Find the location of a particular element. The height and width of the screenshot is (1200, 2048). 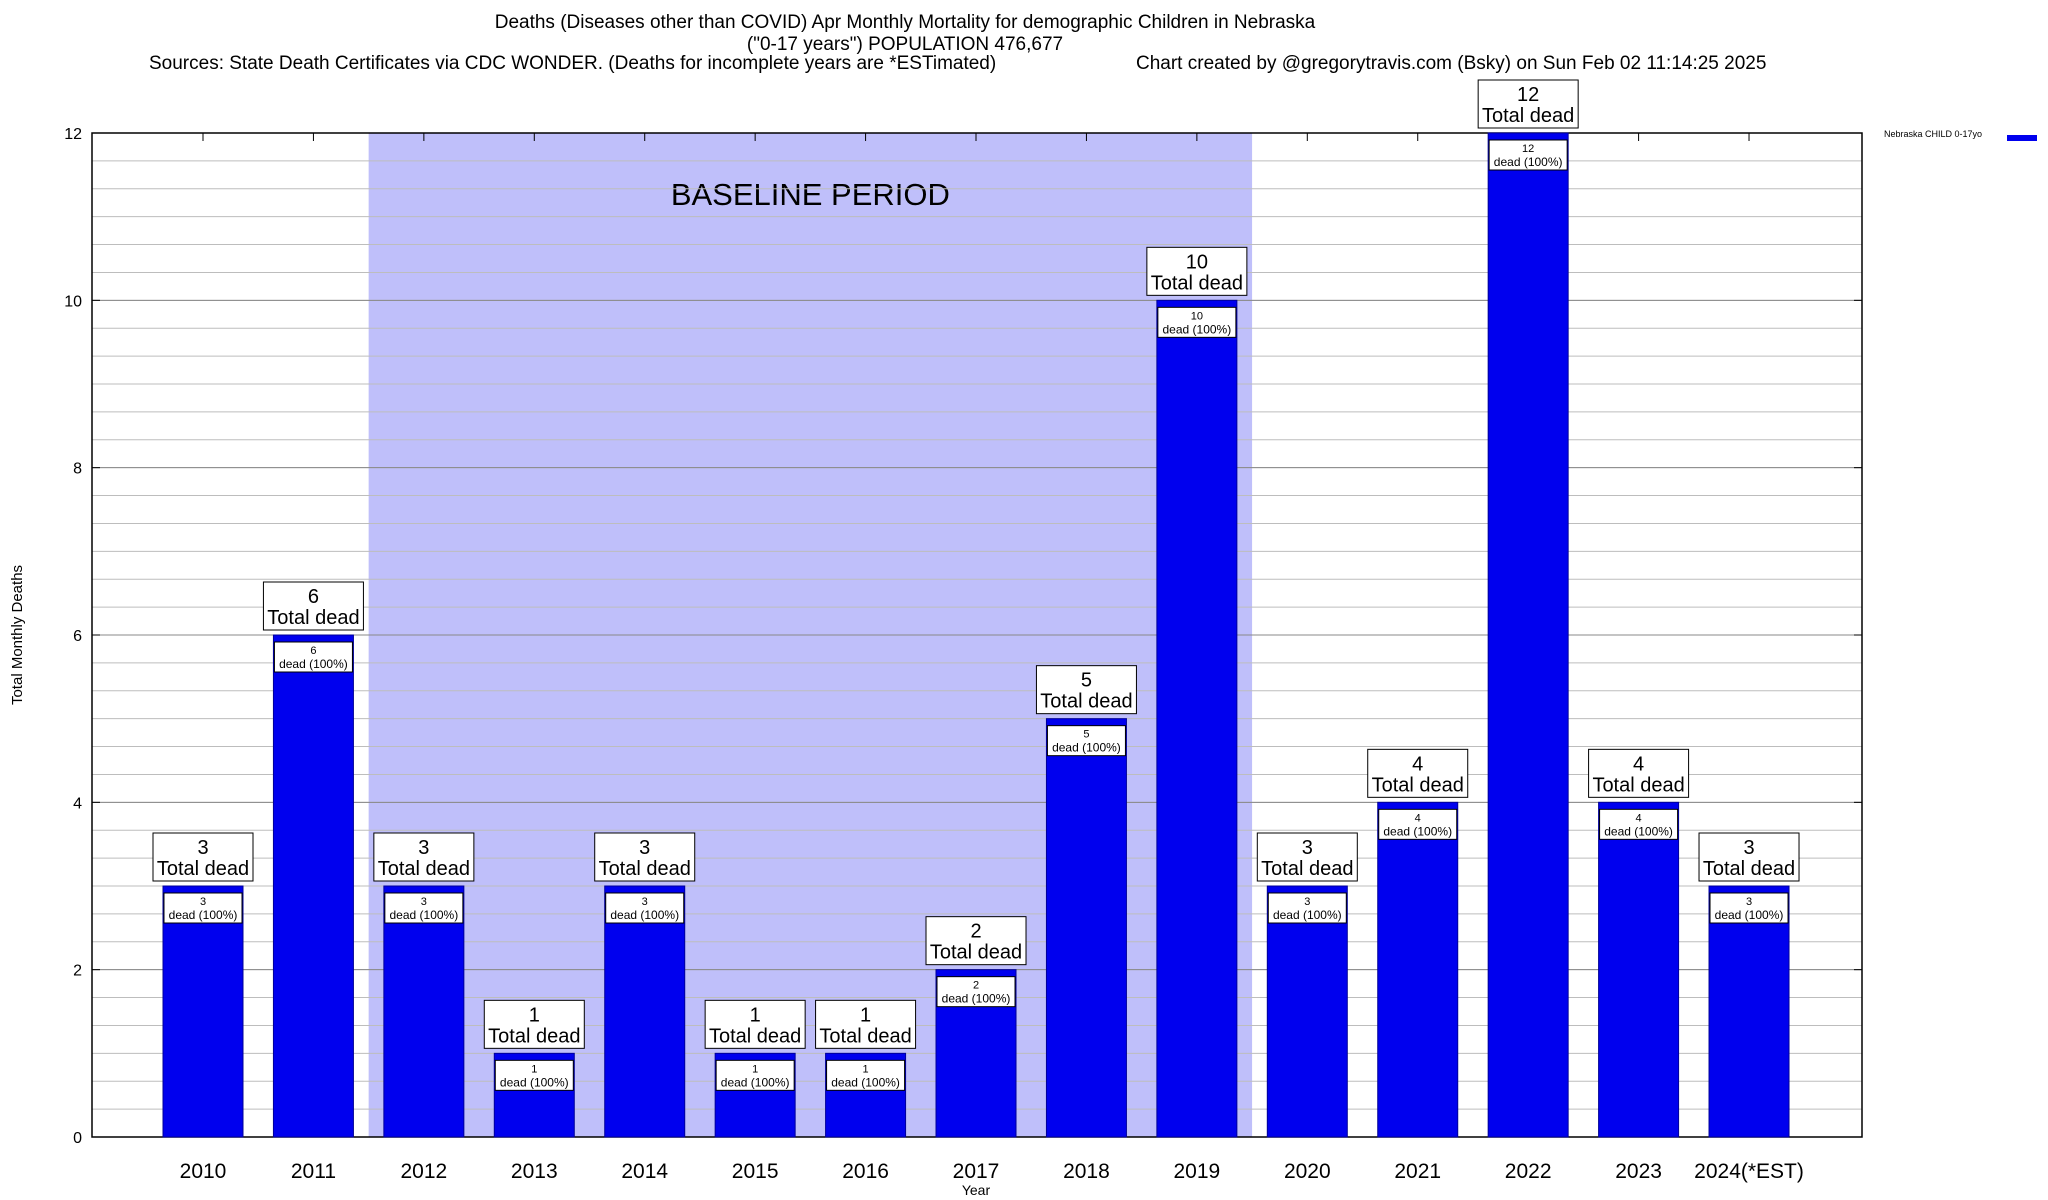

x-tick-label: 2017 is located at coordinates (976, 1171).